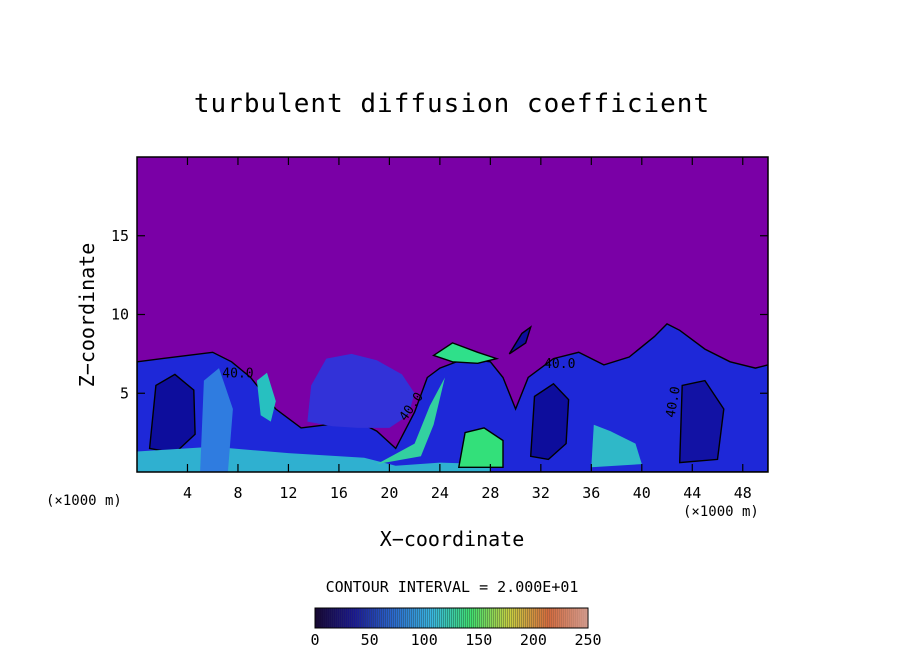 The height and width of the screenshot is (654, 904). I want to click on colorbar-tick-label: 100, so click(424, 640).